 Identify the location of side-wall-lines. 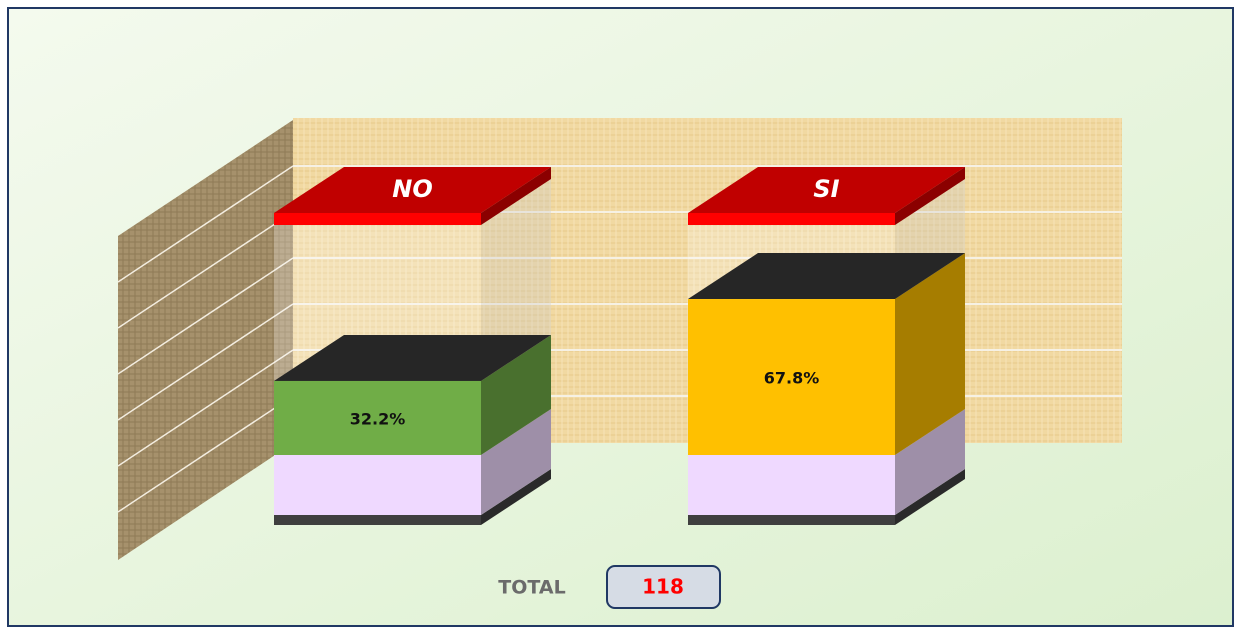
(205, 339).